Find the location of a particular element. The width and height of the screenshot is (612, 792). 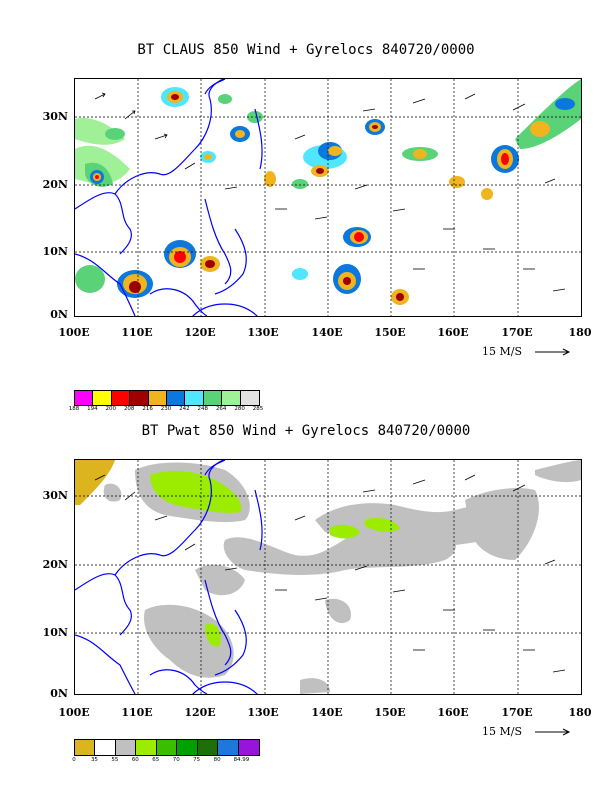

panel-1-lon-label-100e: 100E is located at coordinates (74, 332).